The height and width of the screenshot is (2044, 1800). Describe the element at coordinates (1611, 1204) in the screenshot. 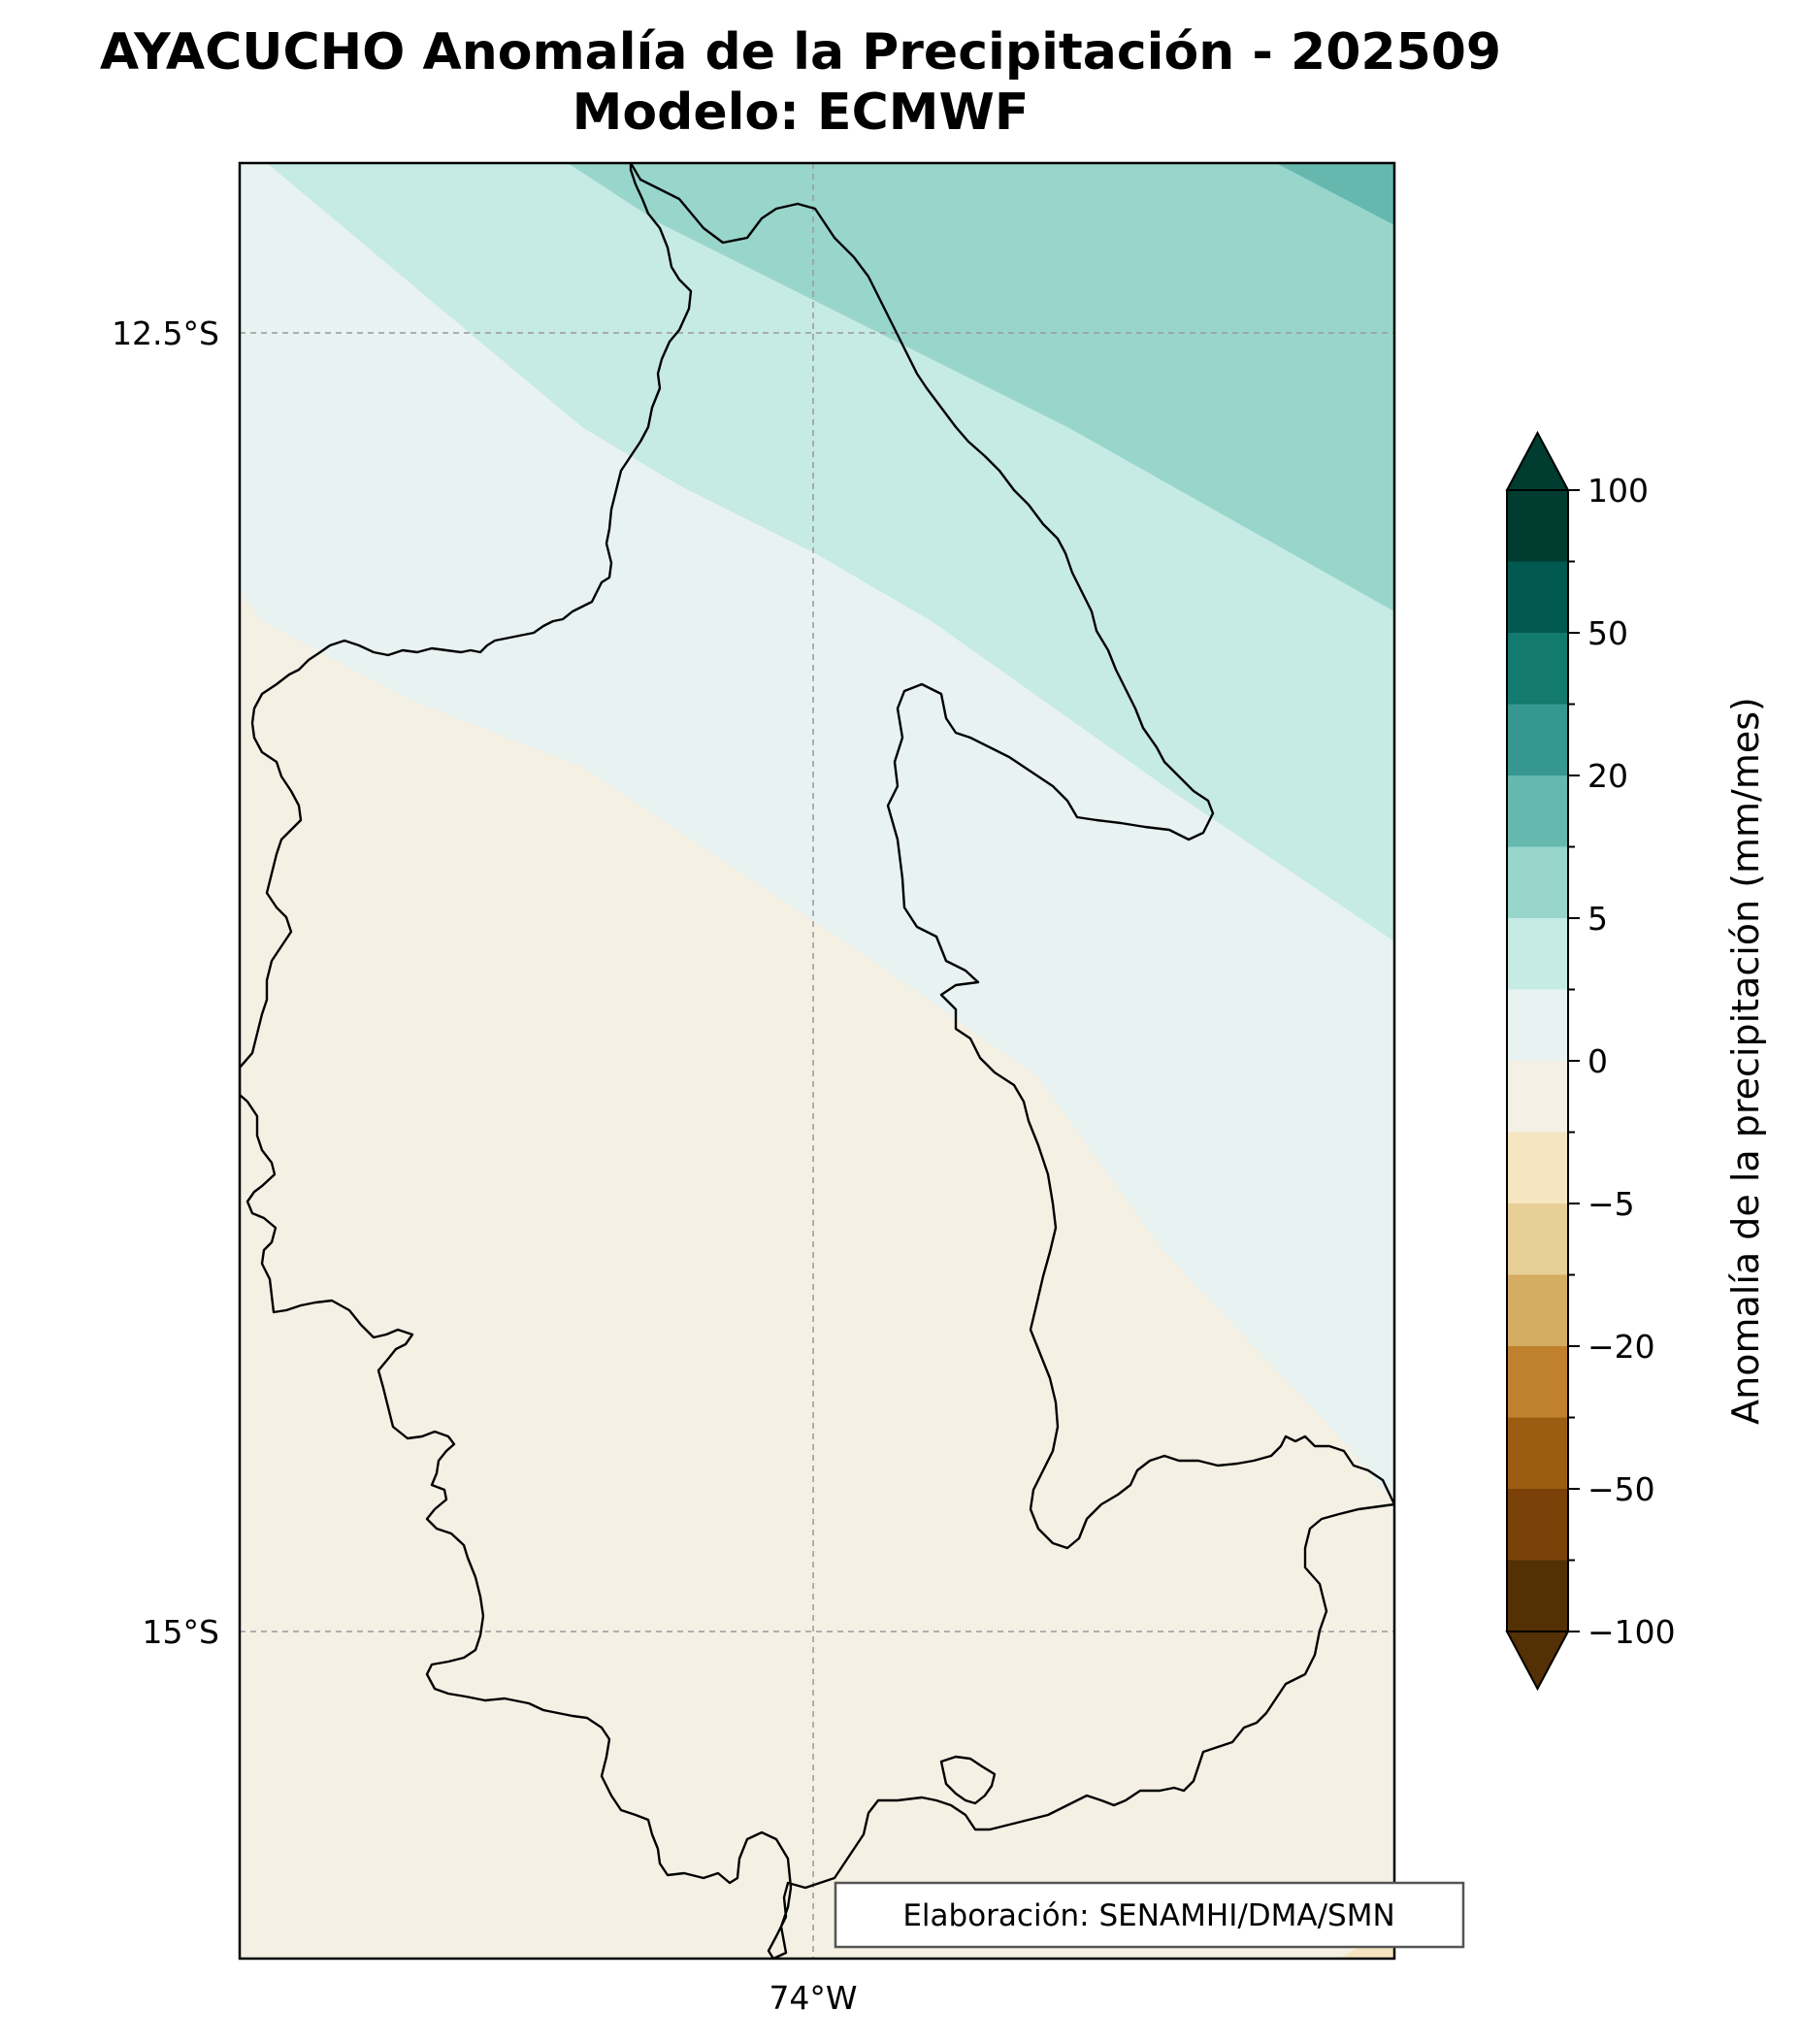

I see `colorbar-tick-label: −5` at that location.